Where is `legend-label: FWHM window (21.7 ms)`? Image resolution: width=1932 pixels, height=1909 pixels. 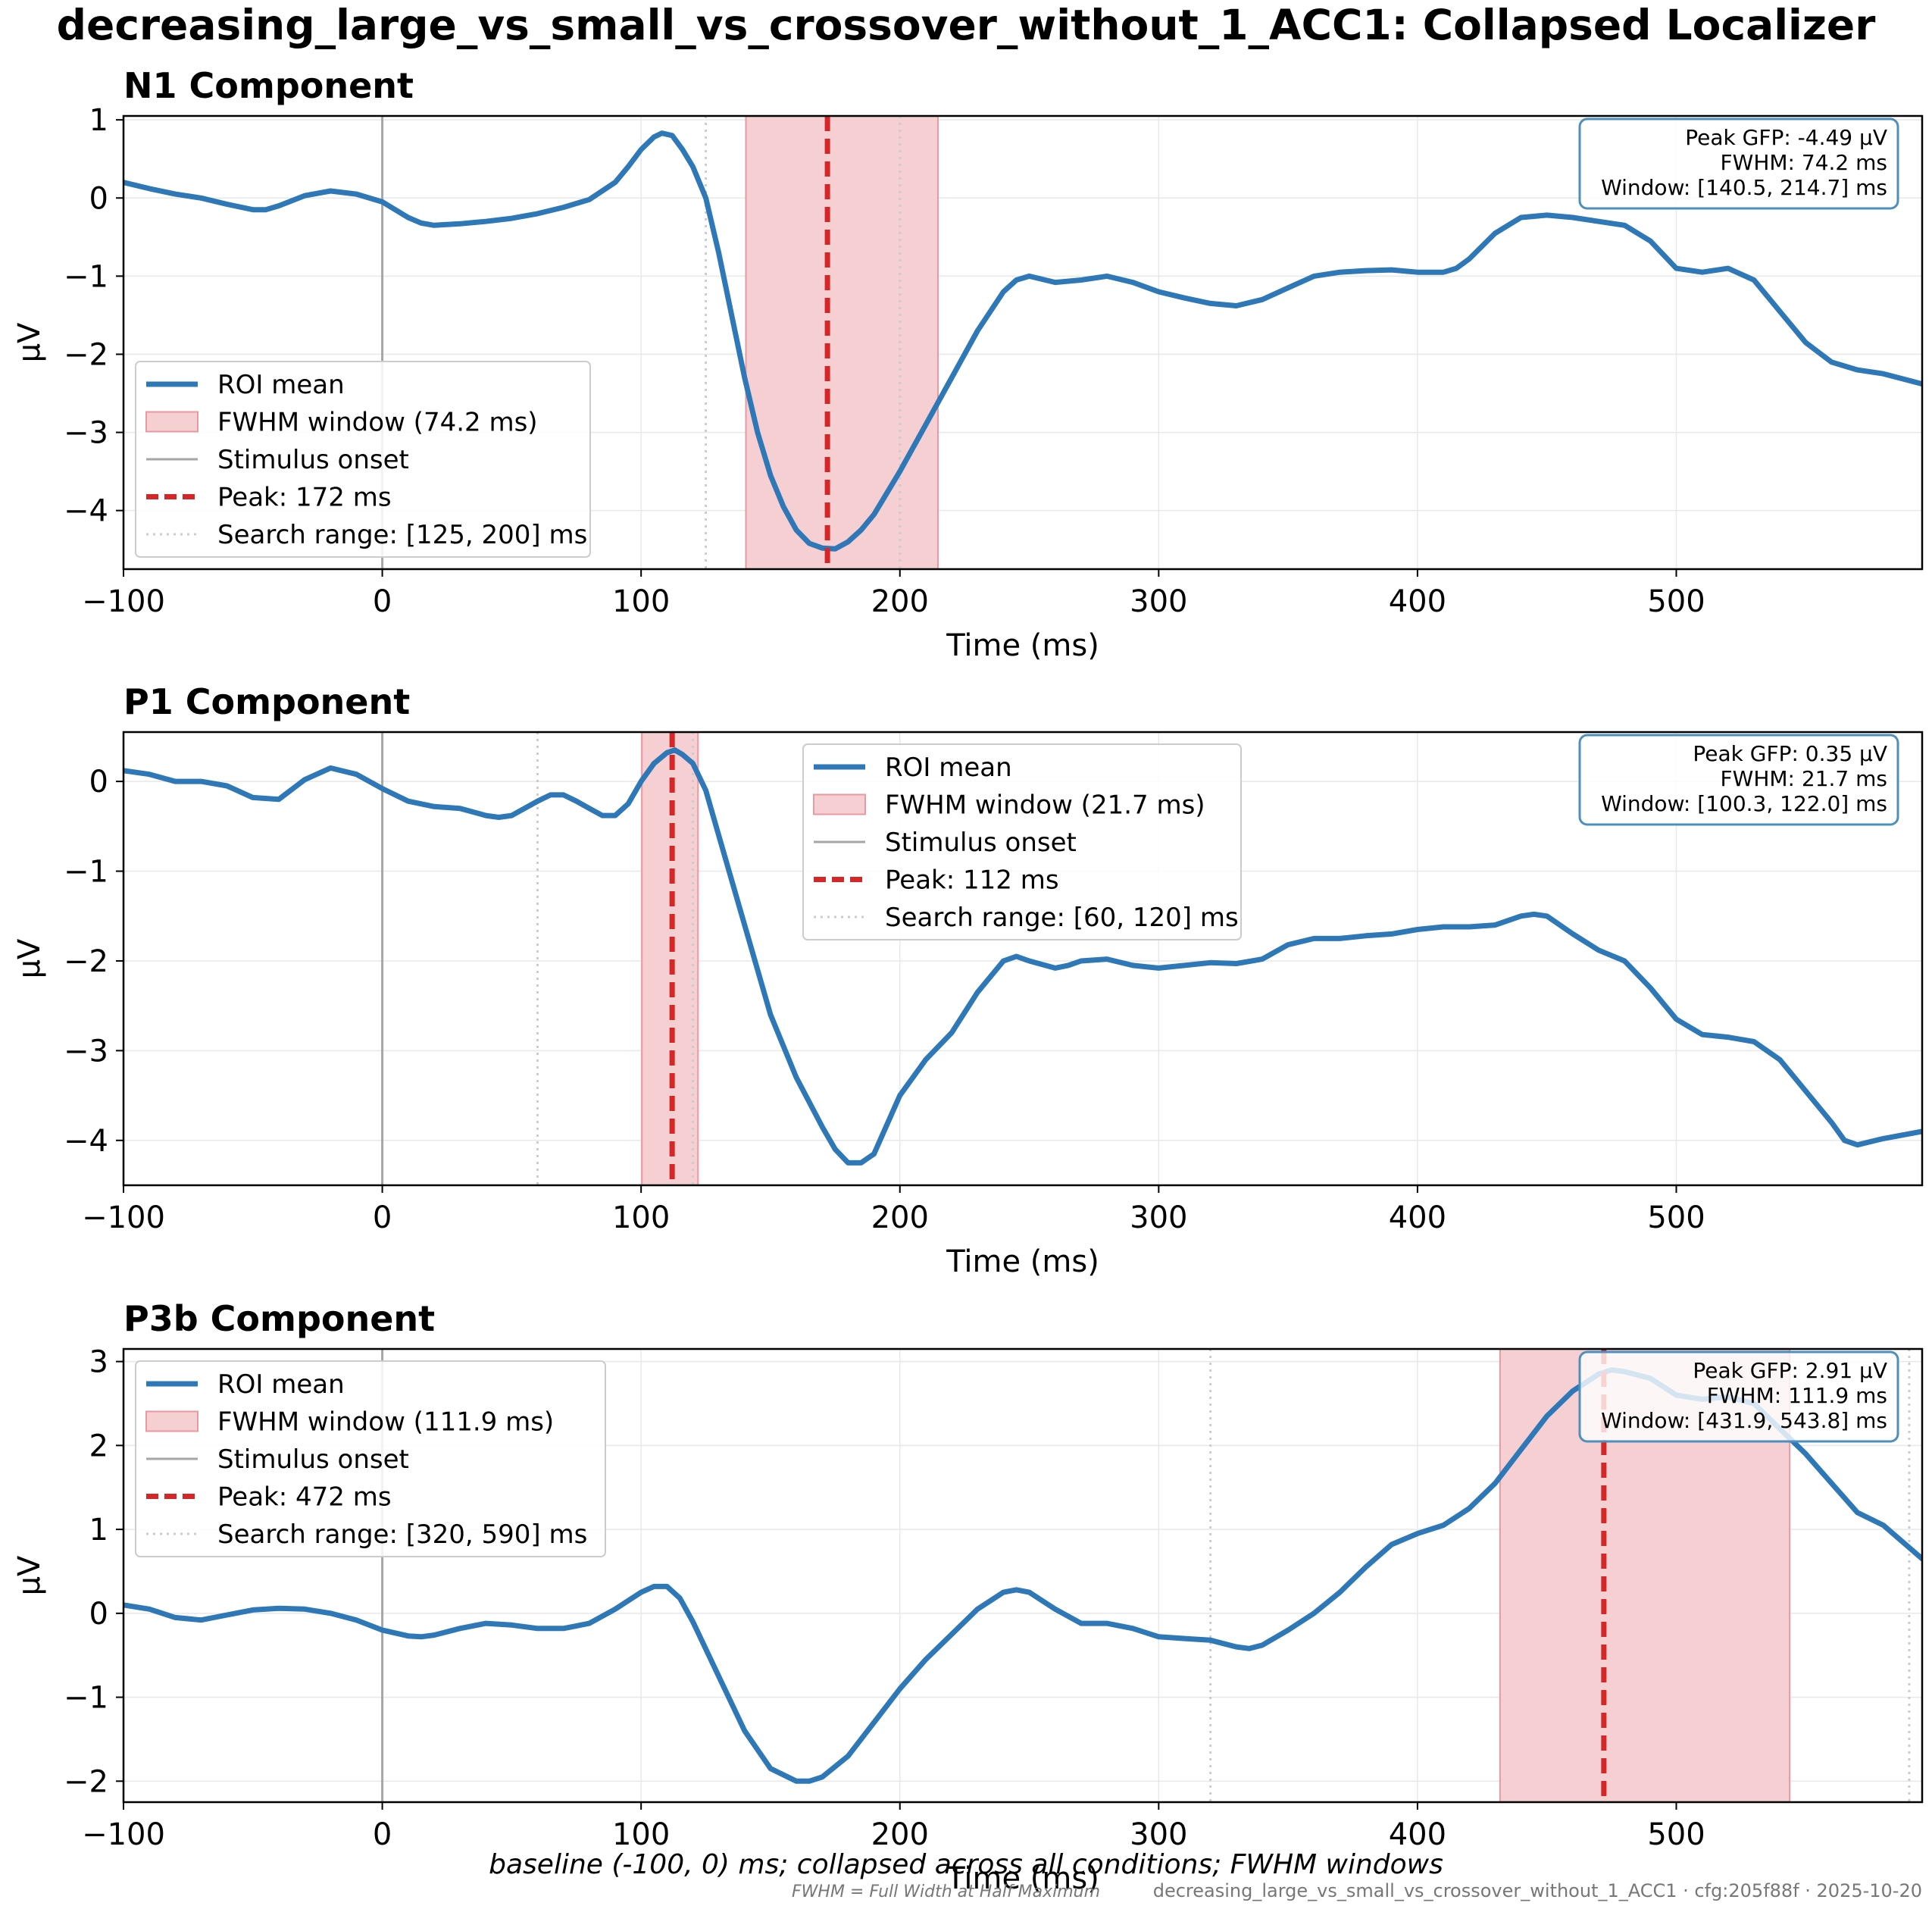 legend-label: FWHM window (21.7 ms) is located at coordinates (1045, 805).